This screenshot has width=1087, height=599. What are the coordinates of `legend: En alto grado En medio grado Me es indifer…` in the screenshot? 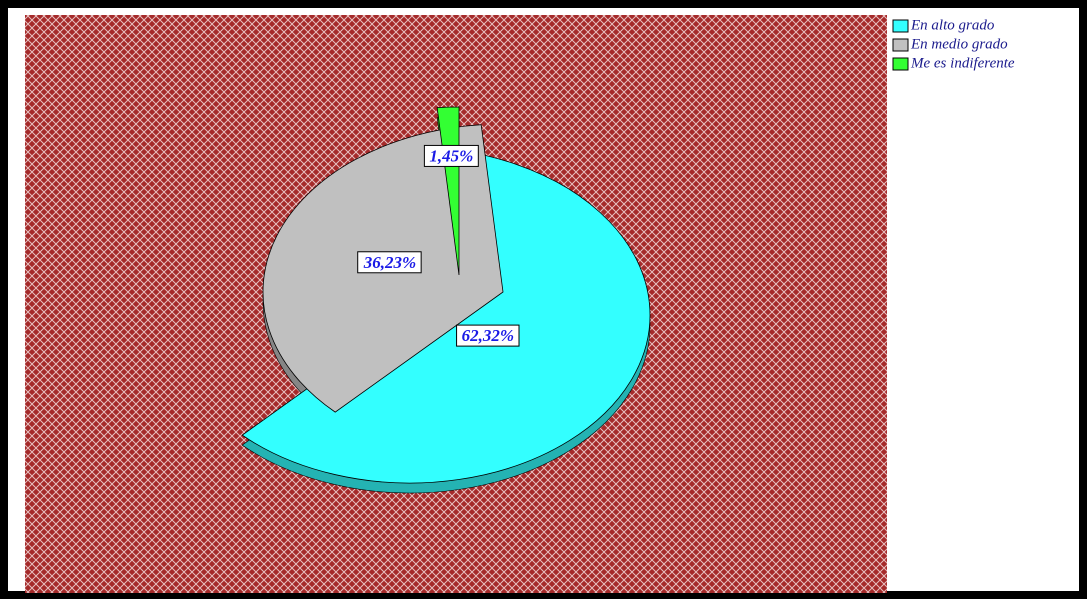 It's located at (953, 44).